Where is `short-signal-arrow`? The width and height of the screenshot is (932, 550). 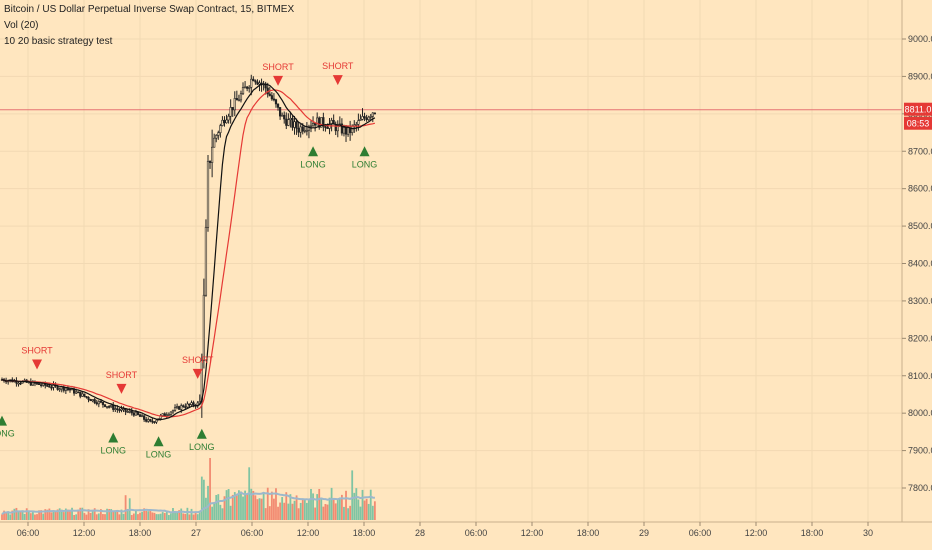
short-signal-arrow is located at coordinates (37, 364).